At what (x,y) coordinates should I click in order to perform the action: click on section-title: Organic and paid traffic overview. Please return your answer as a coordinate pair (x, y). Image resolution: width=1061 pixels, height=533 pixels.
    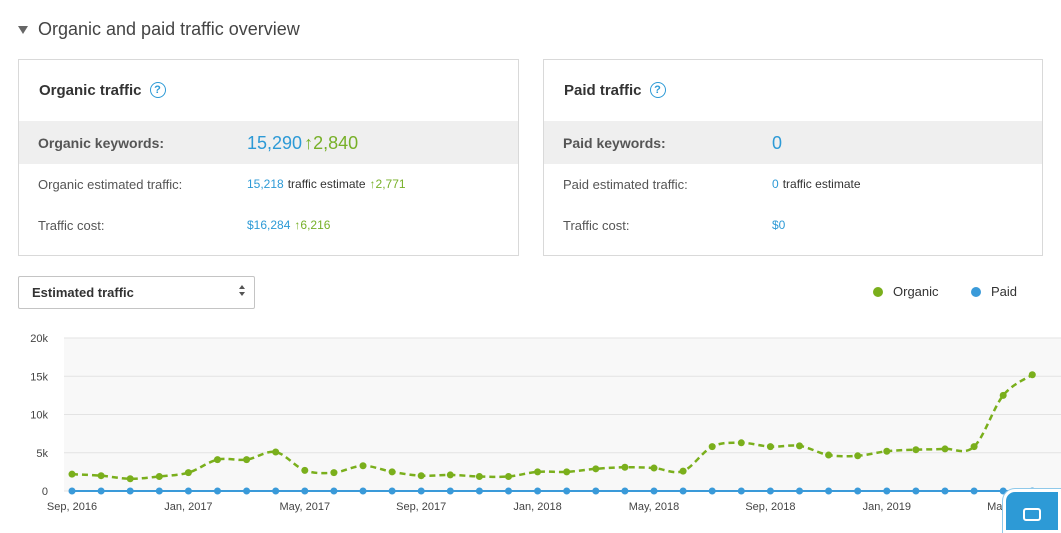
    Looking at the image, I should click on (169, 28).